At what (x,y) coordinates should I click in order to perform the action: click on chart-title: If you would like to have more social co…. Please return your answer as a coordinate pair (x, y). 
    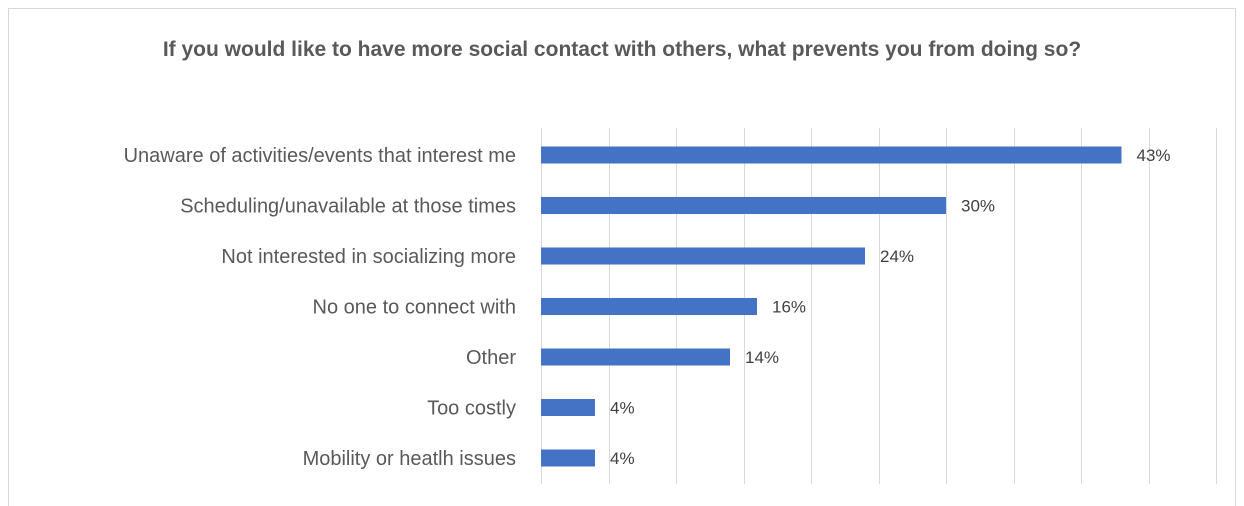
    Looking at the image, I should click on (622, 49).